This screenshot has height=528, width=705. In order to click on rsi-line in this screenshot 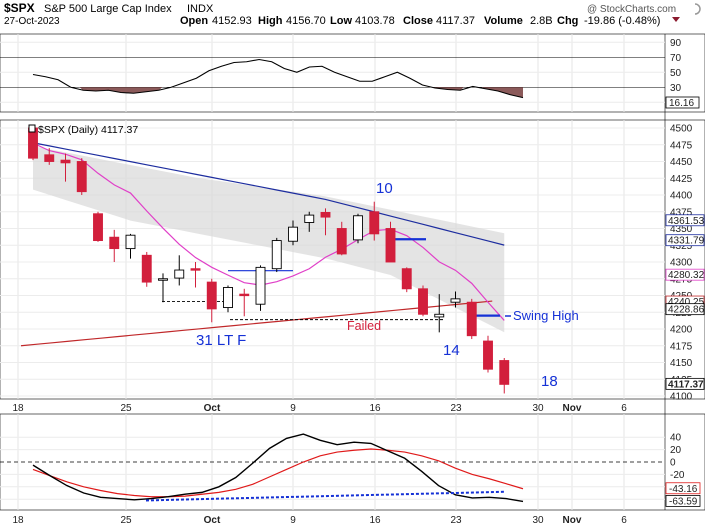, I will do `click(278, 78)`.